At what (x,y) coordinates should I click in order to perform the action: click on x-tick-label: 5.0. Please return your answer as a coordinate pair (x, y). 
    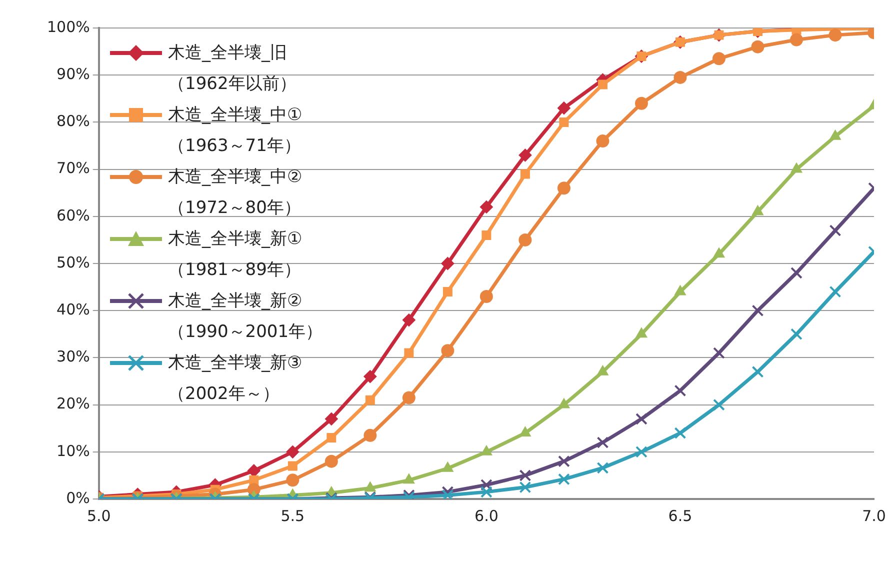
    Looking at the image, I should click on (98, 515).